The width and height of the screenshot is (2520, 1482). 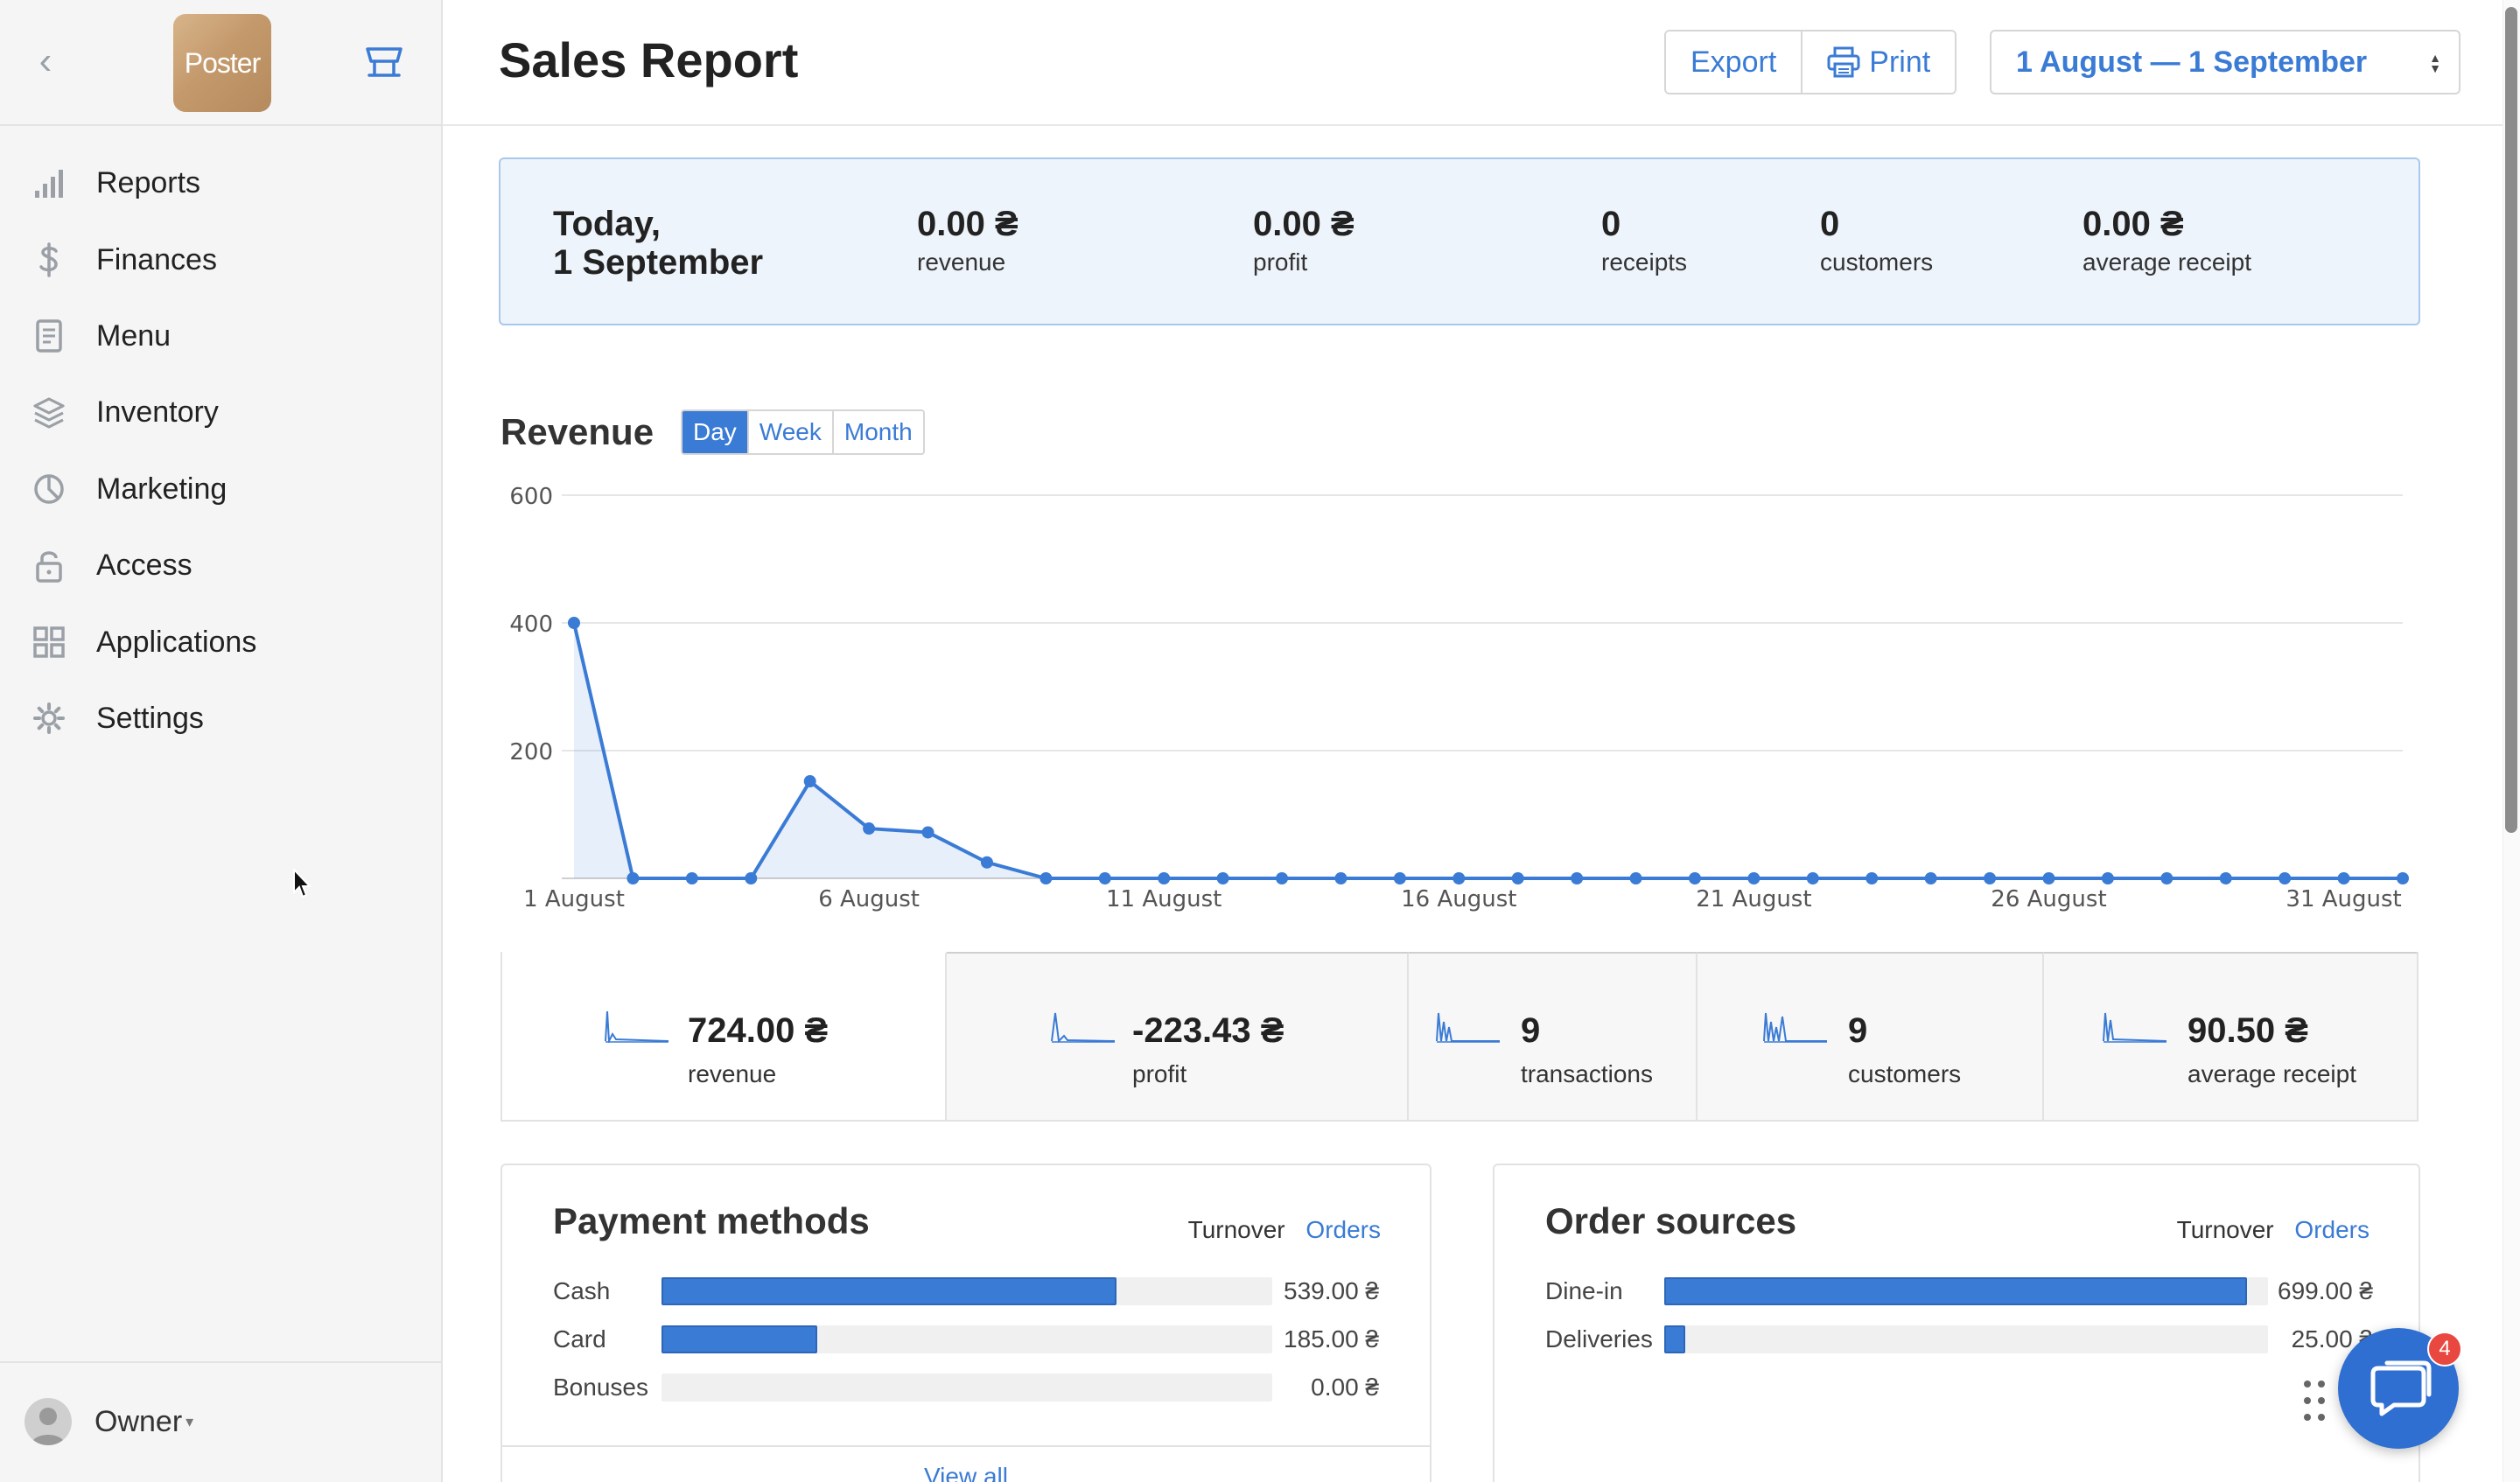 I want to click on today-stat-receipts: 0 receipts, so click(x=1644, y=240).